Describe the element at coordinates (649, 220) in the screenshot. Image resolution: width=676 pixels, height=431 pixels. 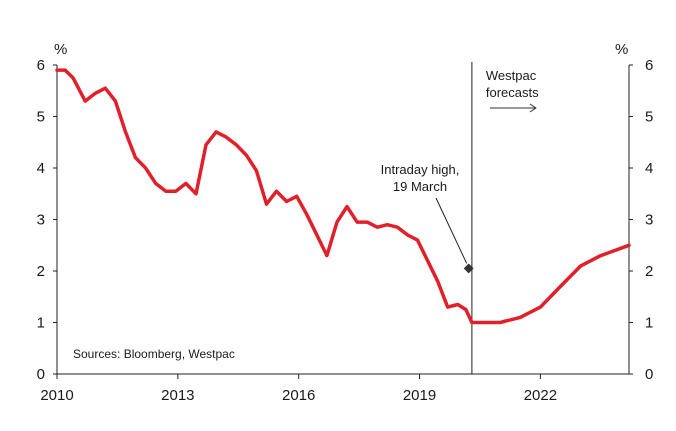
I see `y-tick-label-right: 3` at that location.